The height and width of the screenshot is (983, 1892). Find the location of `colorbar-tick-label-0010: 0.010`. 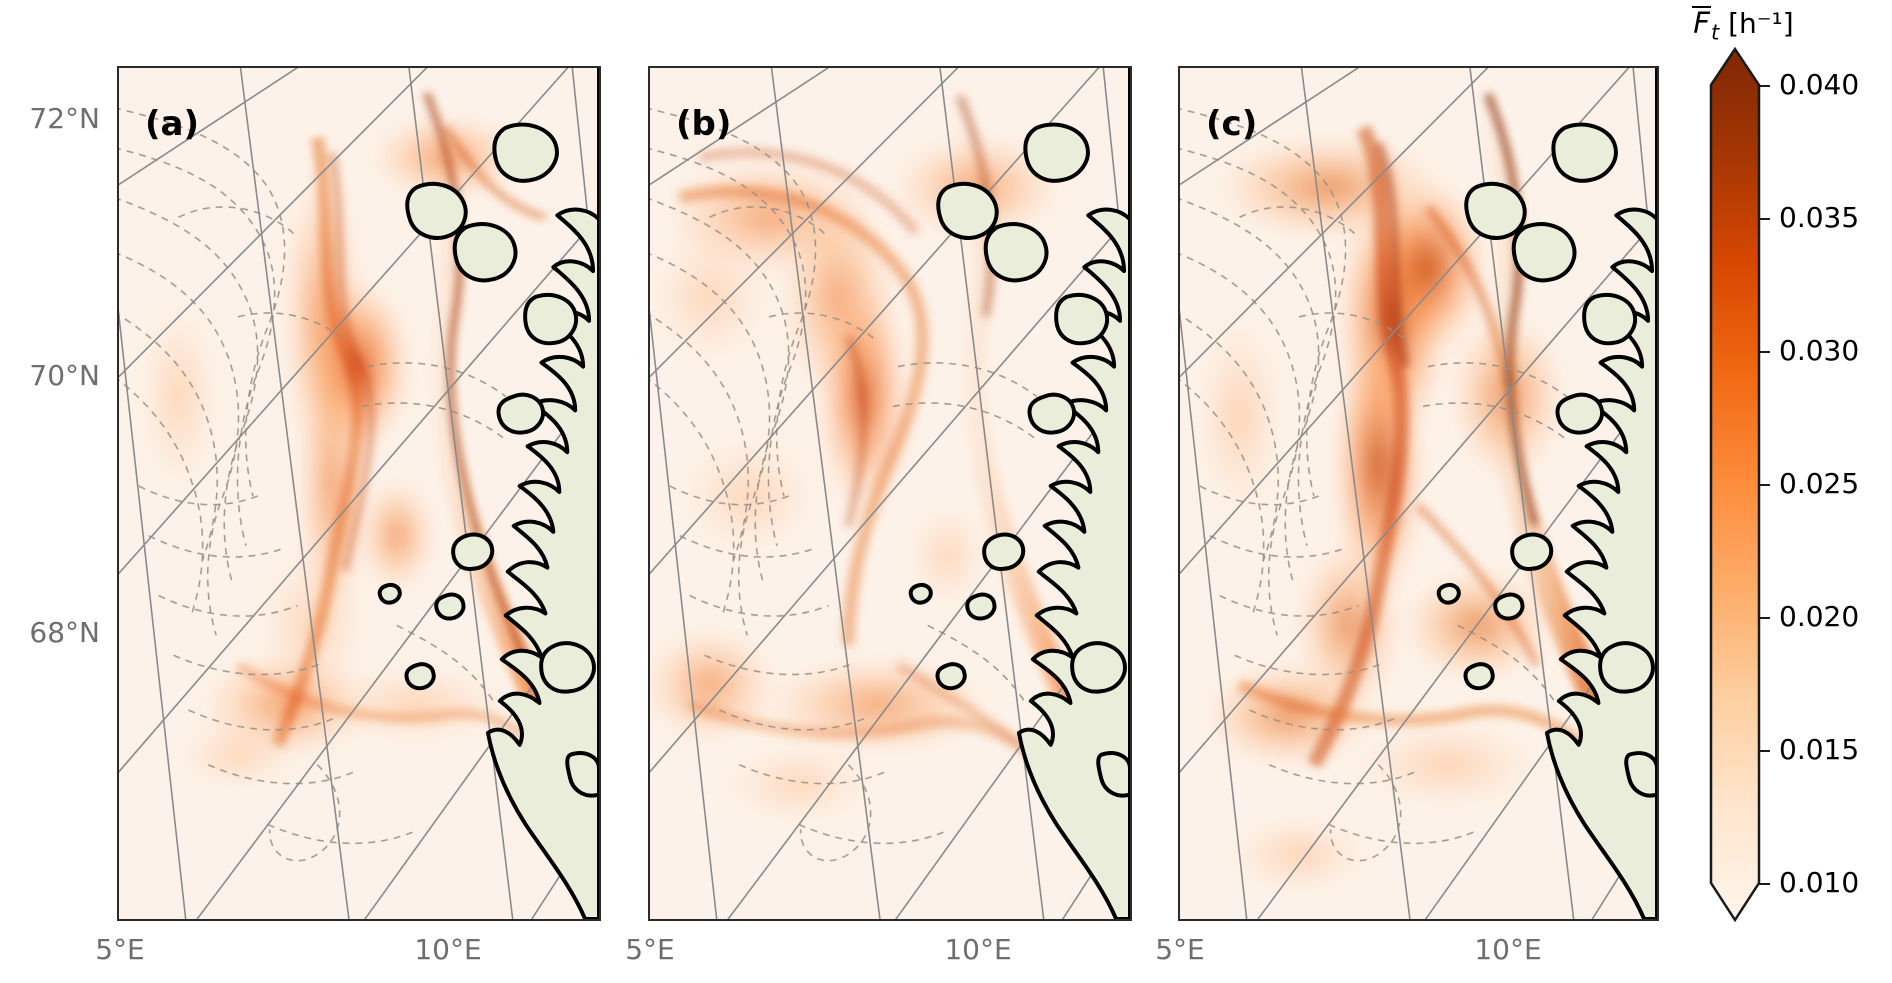

colorbar-tick-label-0010: 0.010 is located at coordinates (1819, 882).